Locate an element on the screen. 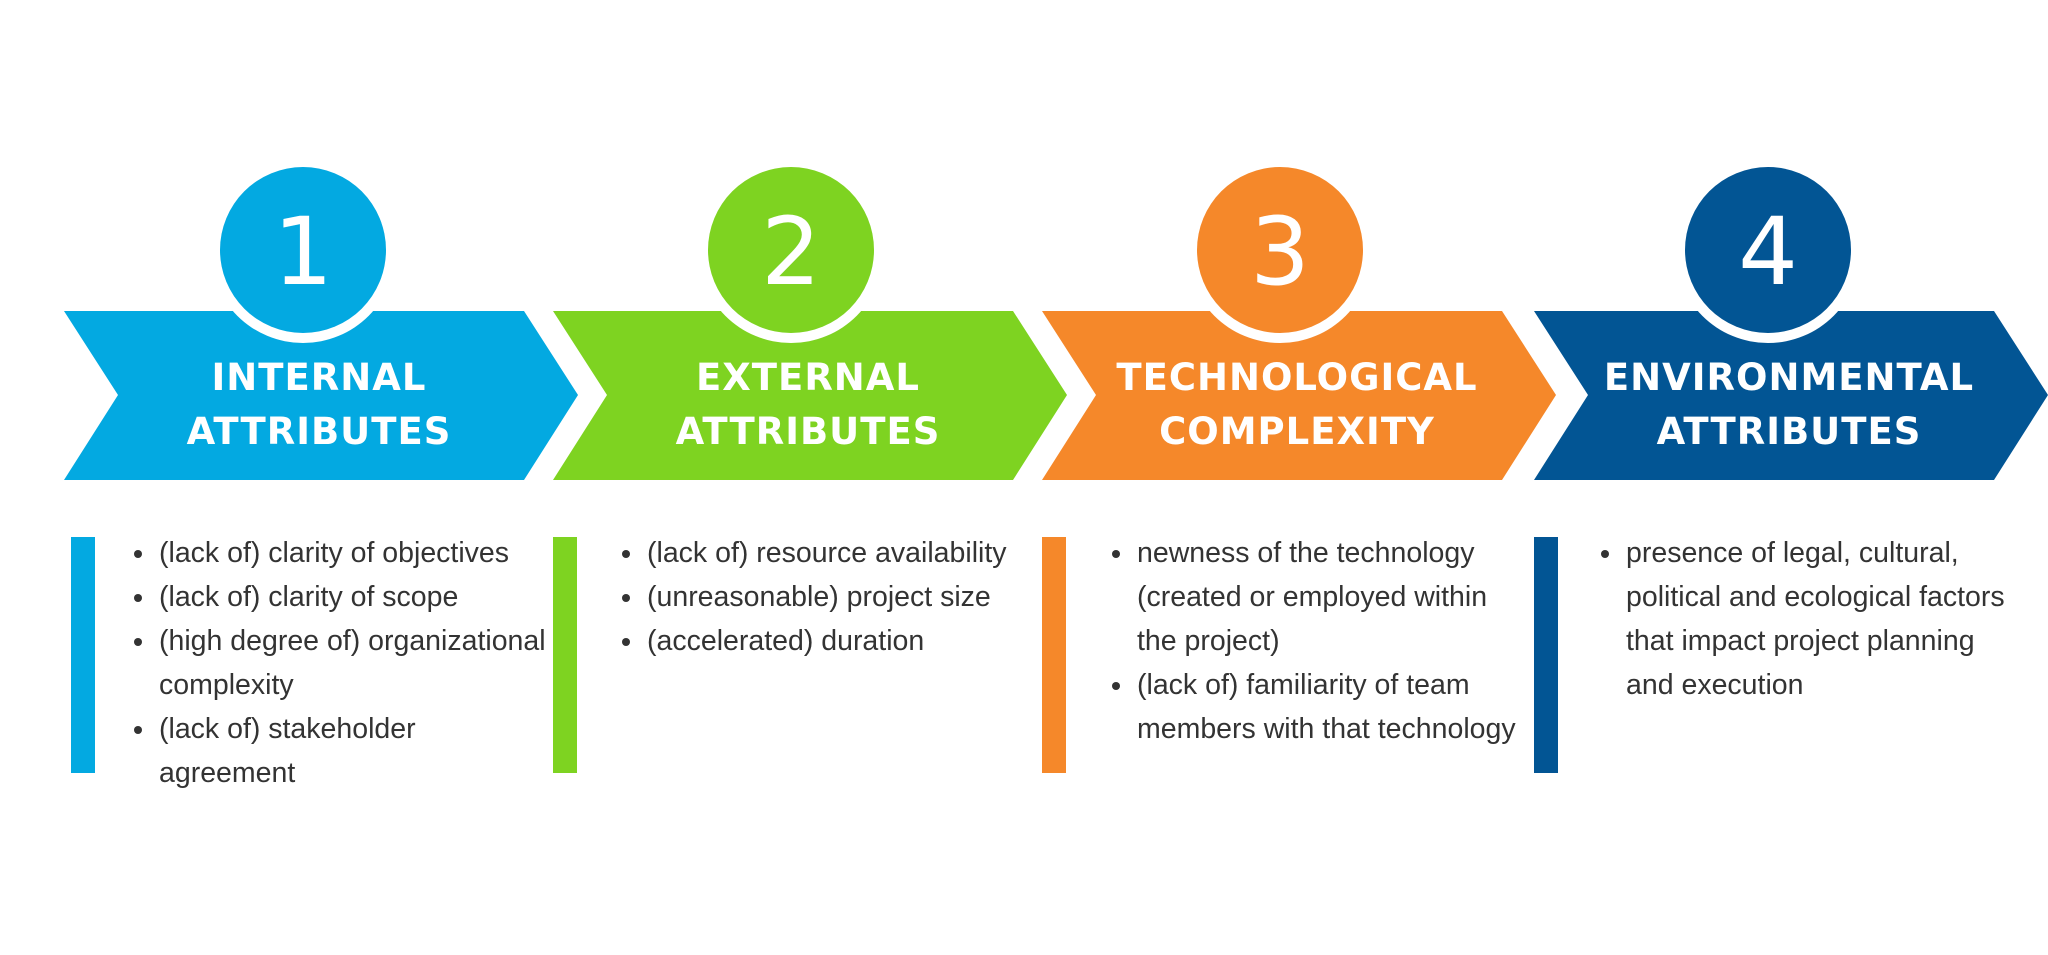 This screenshot has width=2048, height=955. step-4-number: 4 is located at coordinates (1768, 252).